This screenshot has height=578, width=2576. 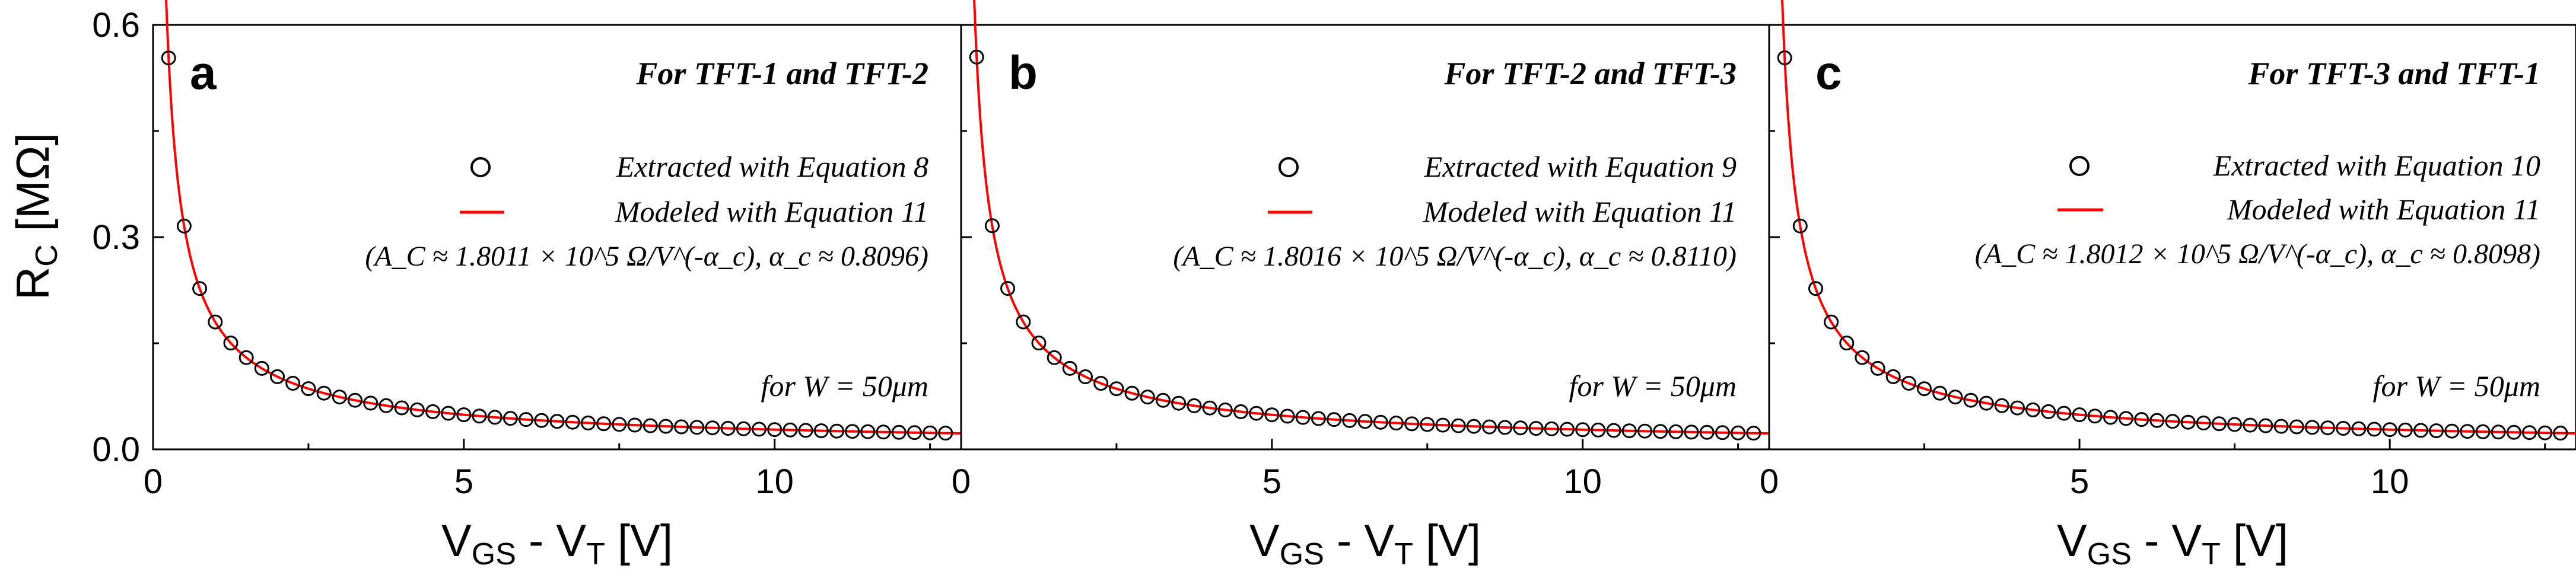 I want to click on y-axis-title-main: R, so click(x=33, y=283).